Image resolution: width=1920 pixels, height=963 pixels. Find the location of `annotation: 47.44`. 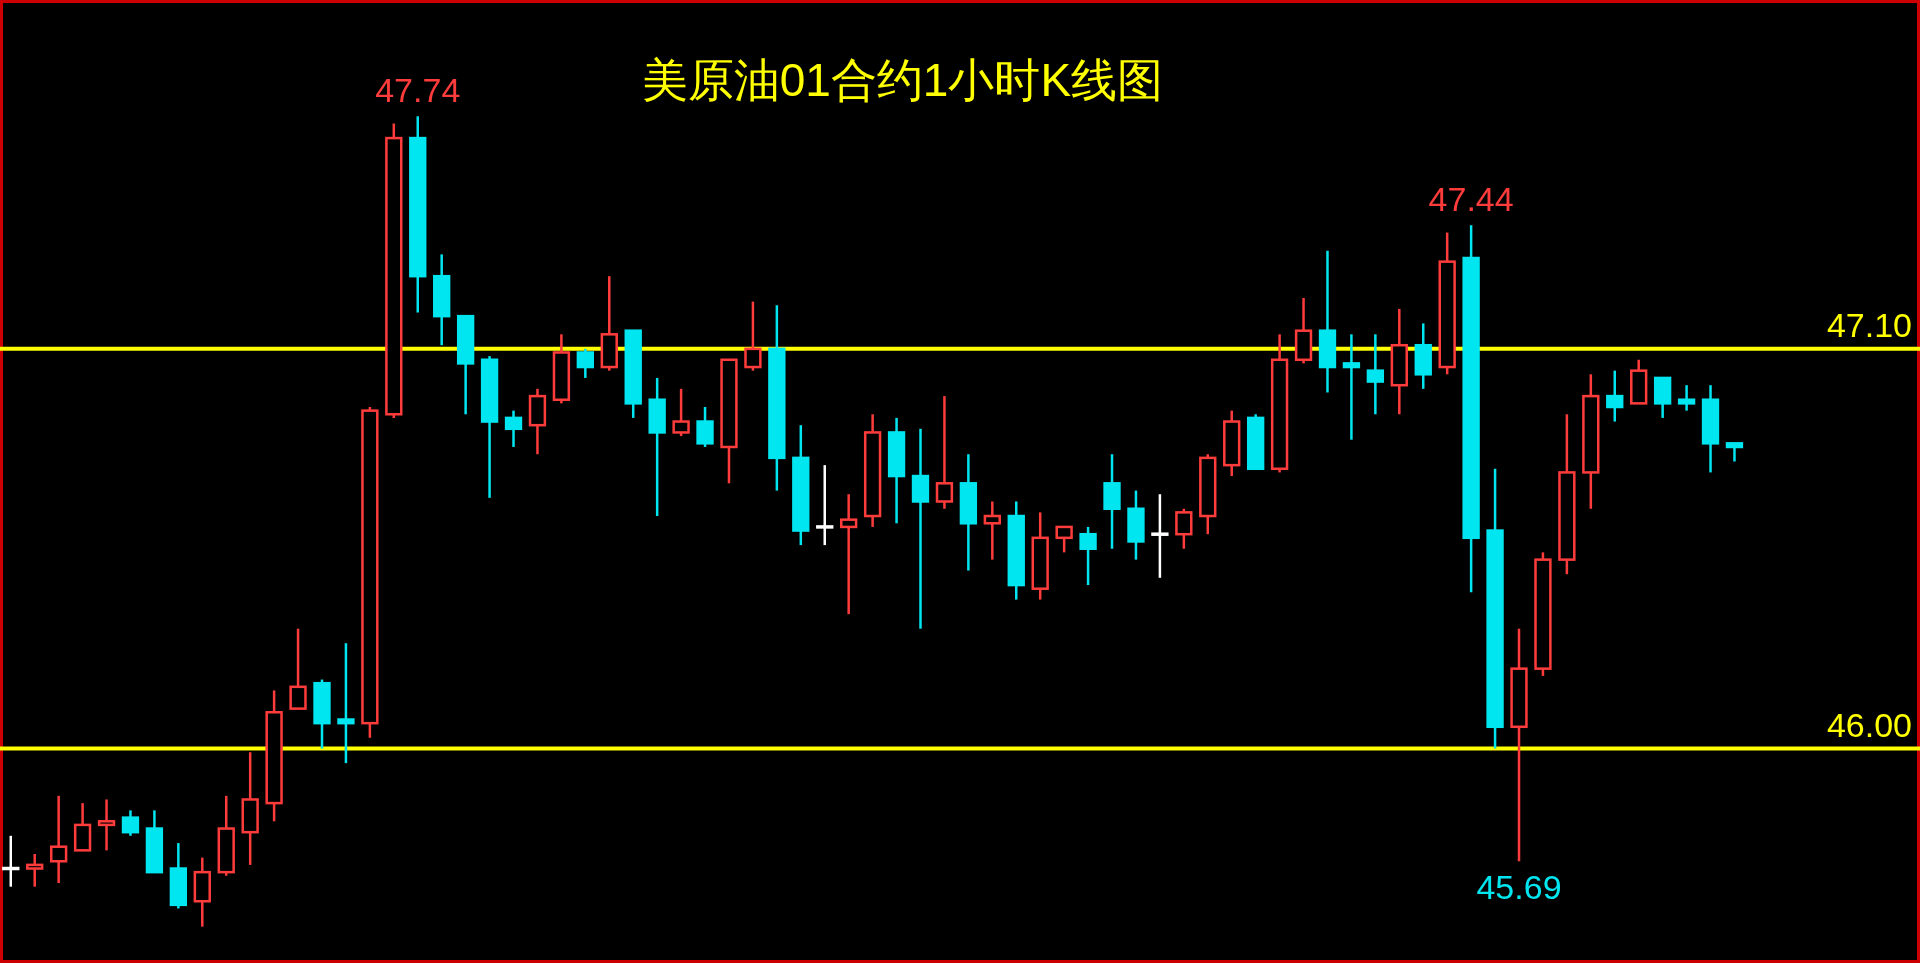

annotation: 47.44 is located at coordinates (1471, 199).